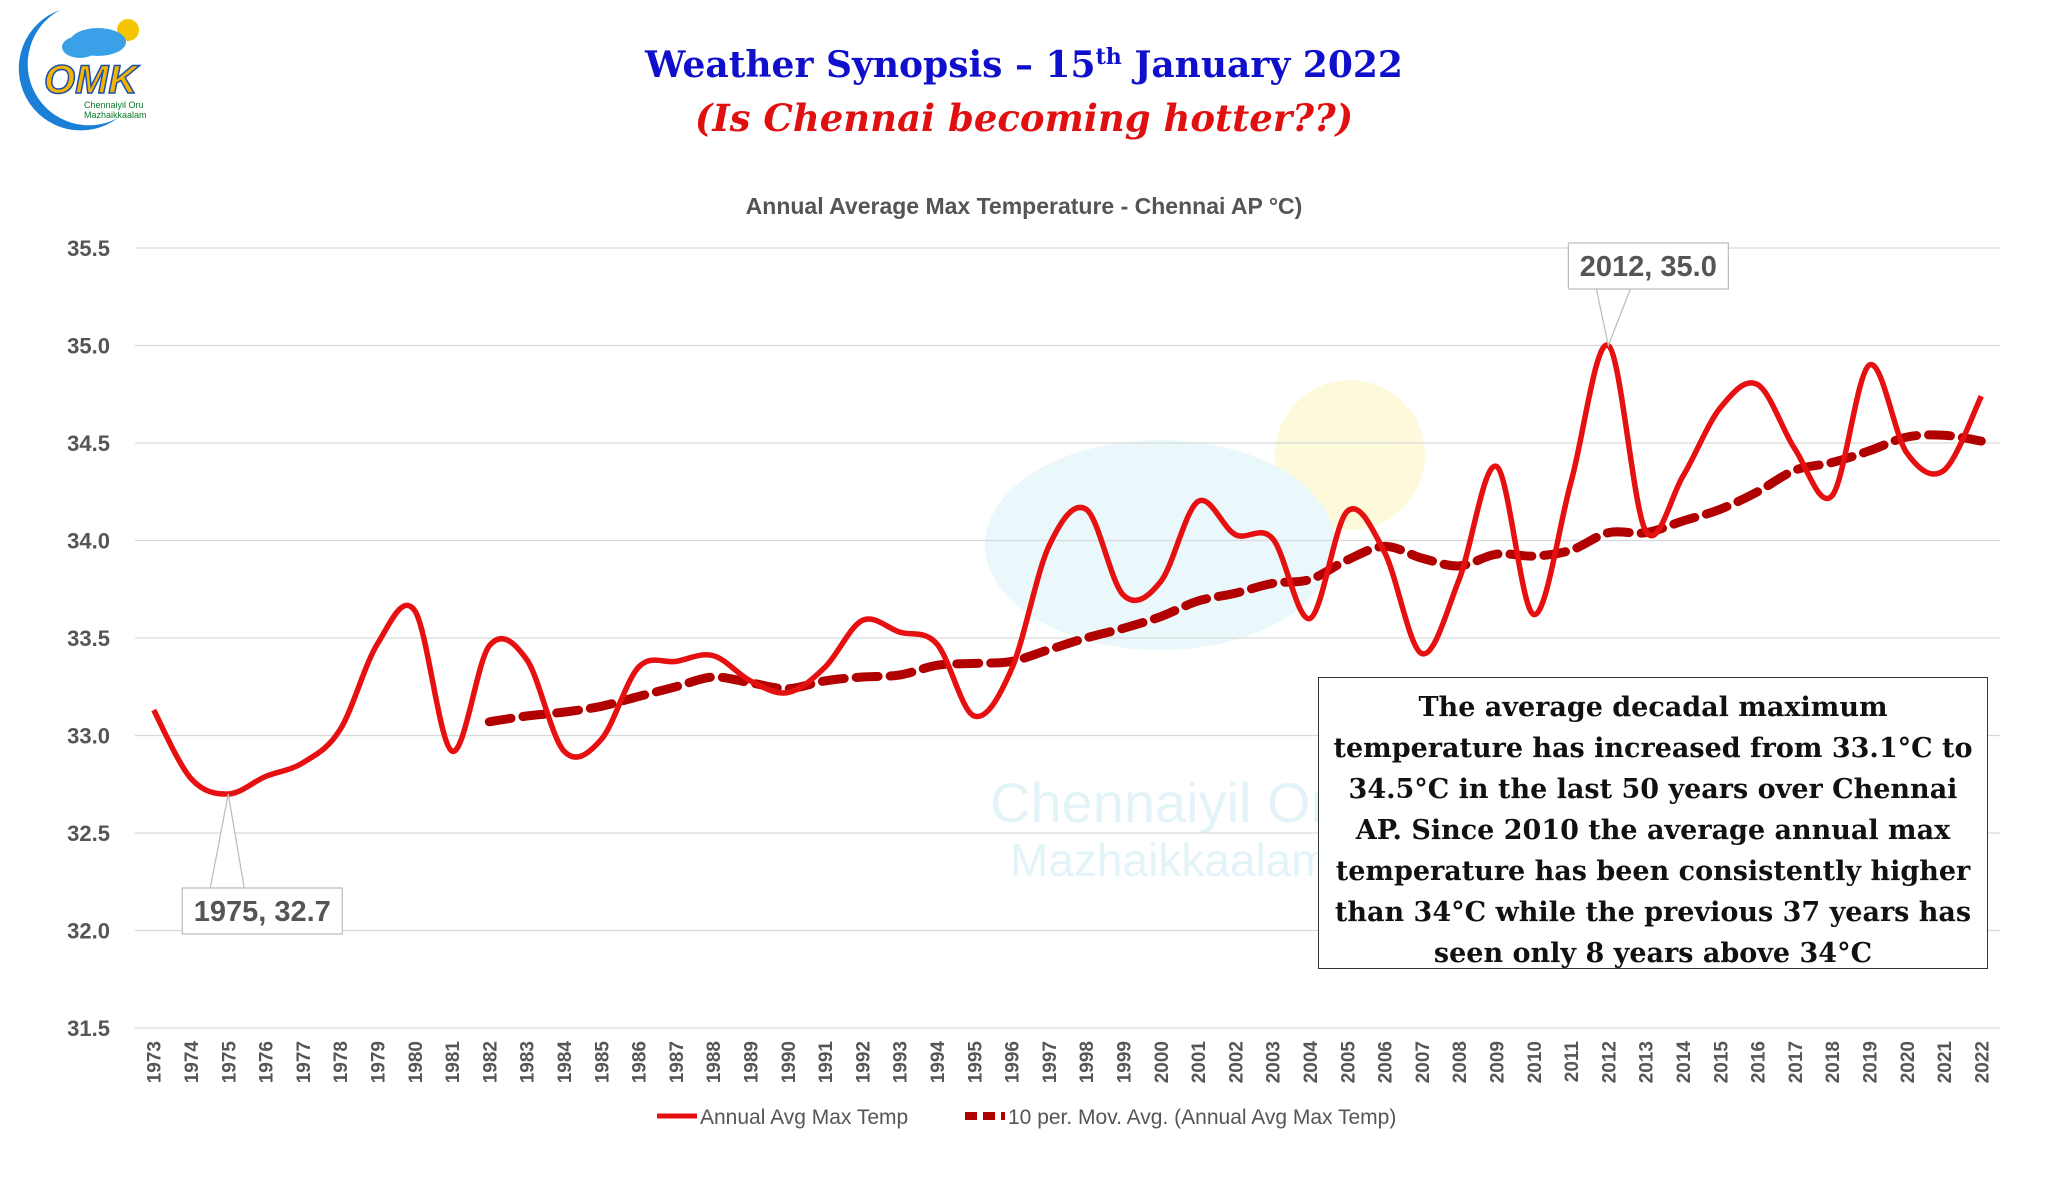  Describe the element at coordinates (1648, 295) in the screenshot. I see `data-label: 2012, 35.0` at that location.